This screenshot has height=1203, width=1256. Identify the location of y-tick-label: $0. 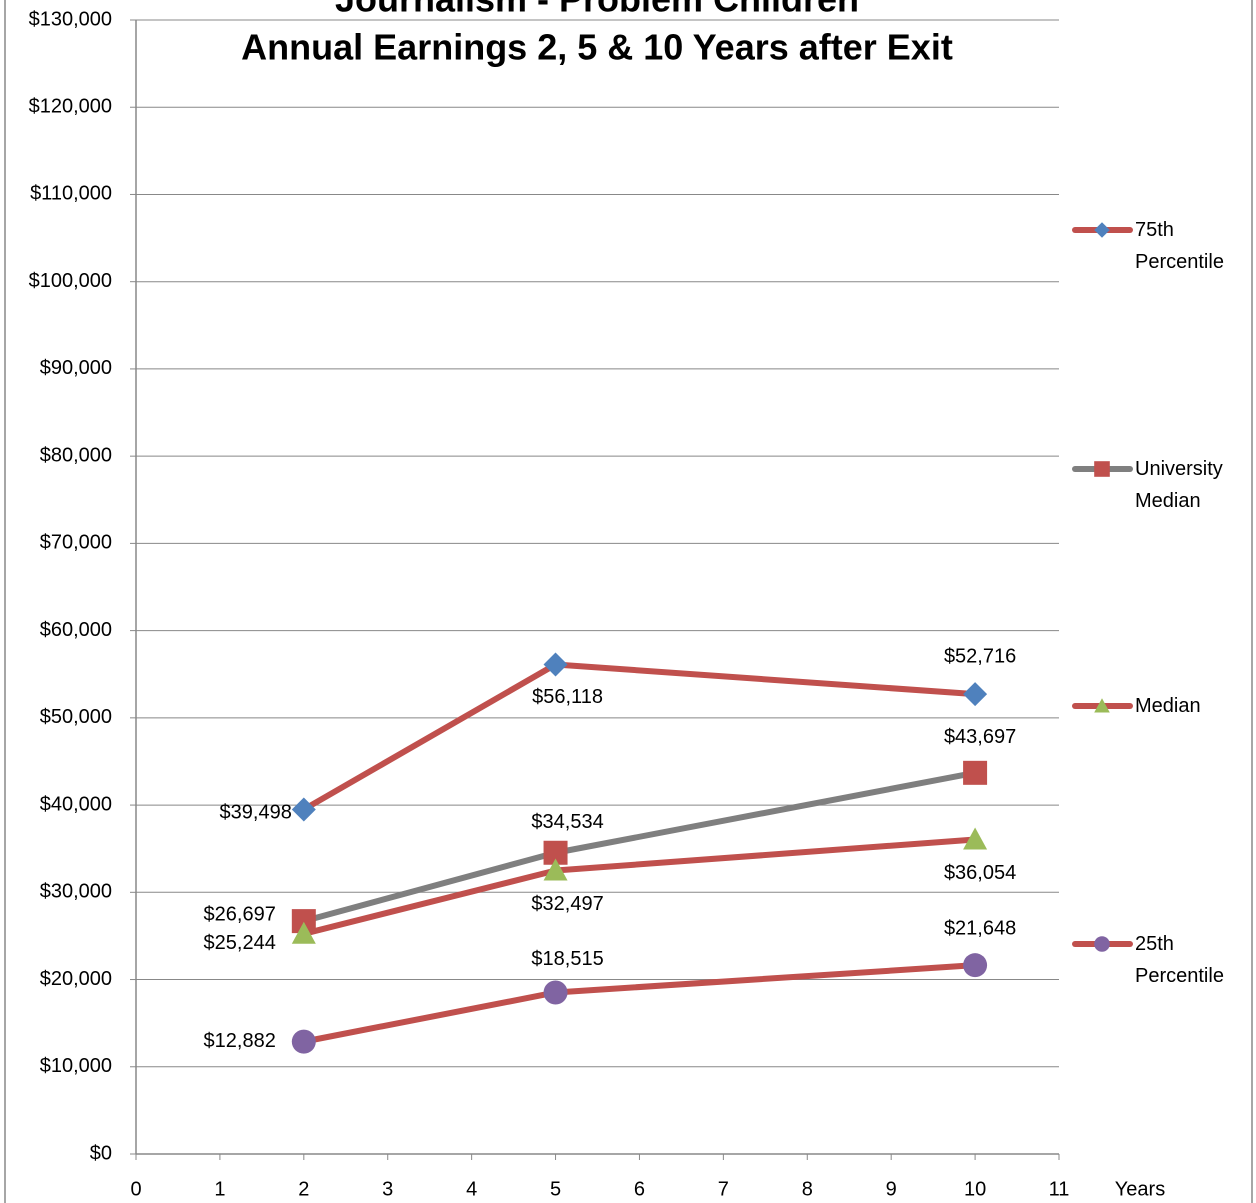
(101, 1153).